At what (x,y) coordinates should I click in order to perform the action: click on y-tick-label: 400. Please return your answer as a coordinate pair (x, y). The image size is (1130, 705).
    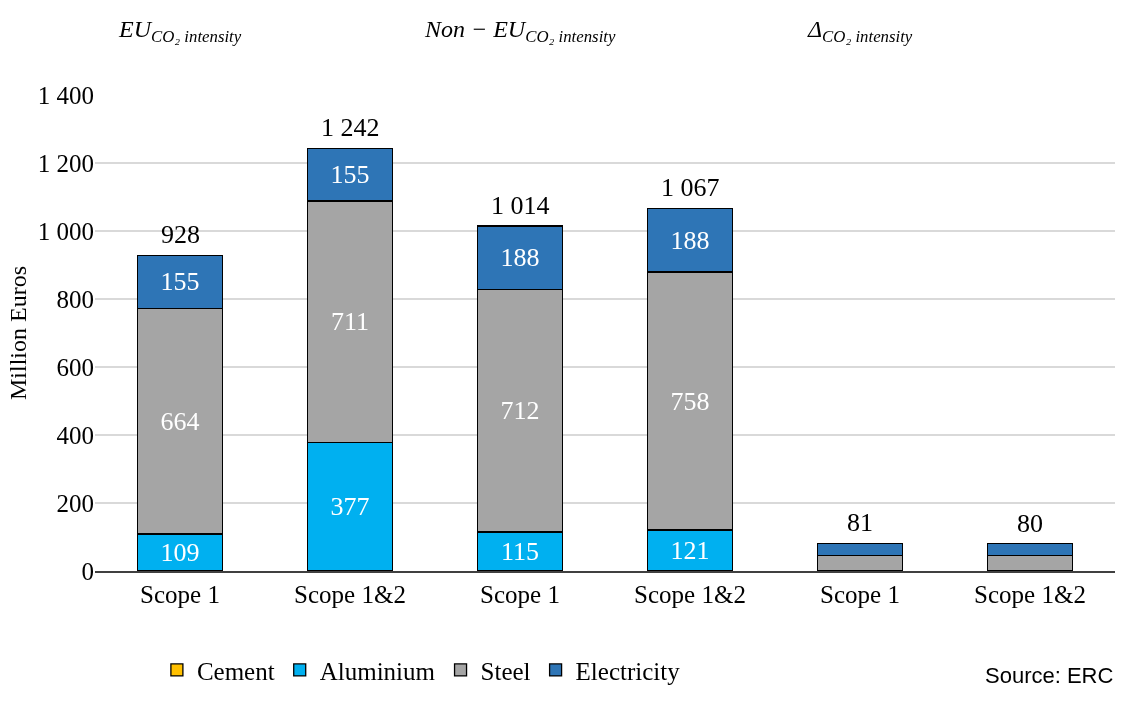
    Looking at the image, I should click on (75, 435).